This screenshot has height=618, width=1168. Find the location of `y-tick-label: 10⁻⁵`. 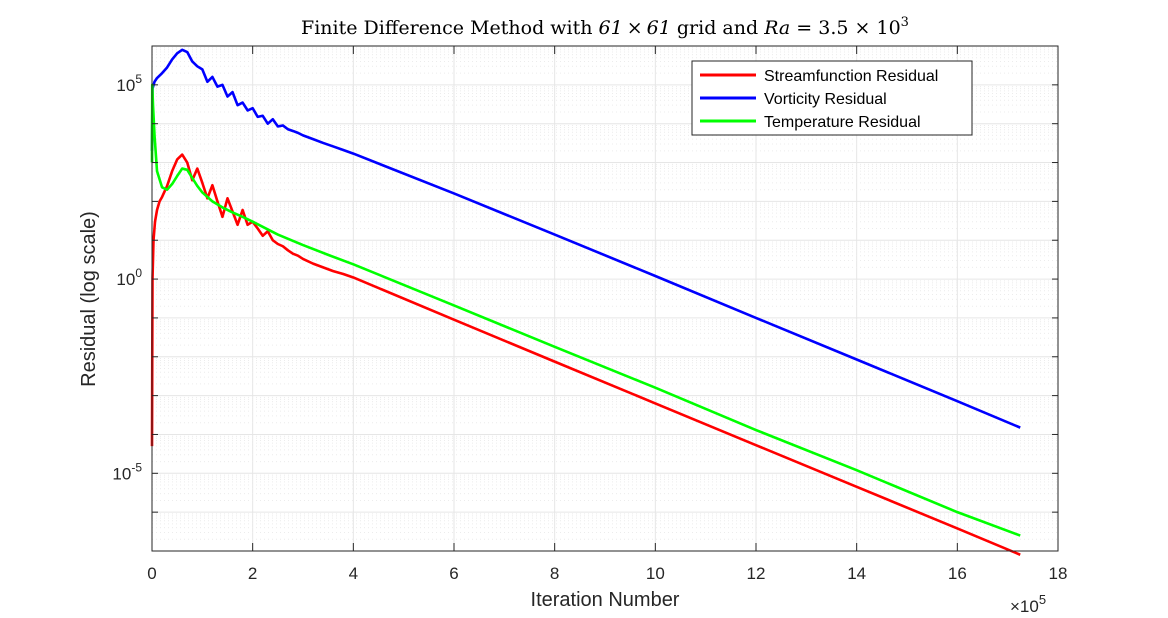

y-tick-label: 10⁻⁵ is located at coordinates (127, 471).